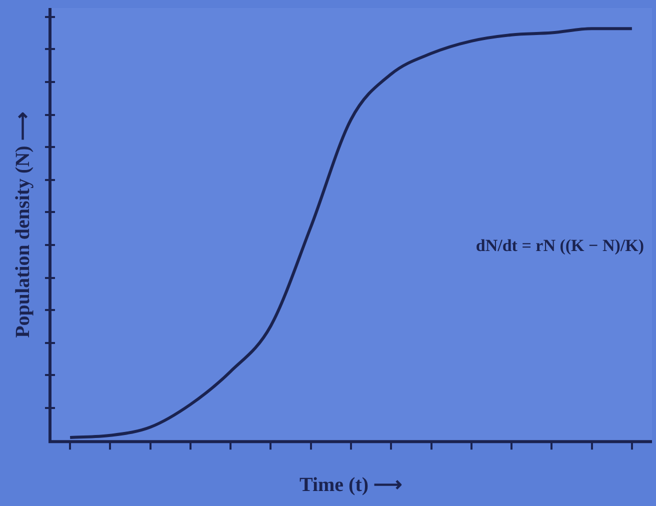  Describe the element at coordinates (23, 225) in the screenshot. I see `y-axis-title: Population density (N) ⟶` at that location.